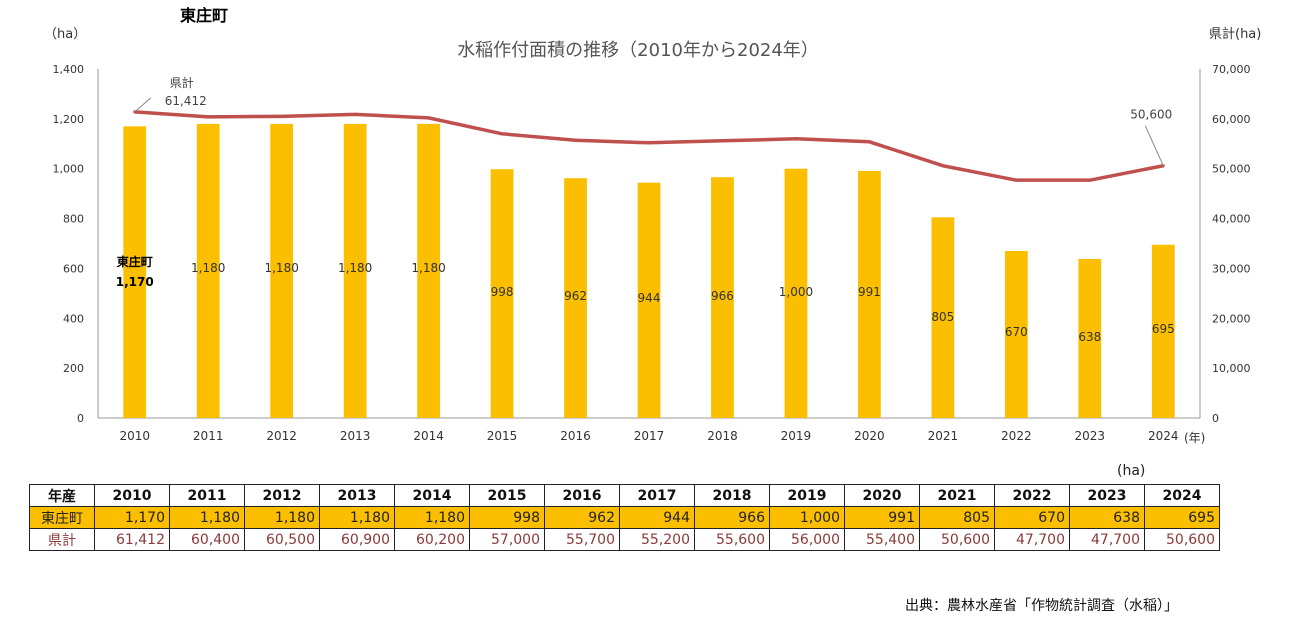 The image size is (1289, 631). I want to click on bar-2017, so click(649, 300).